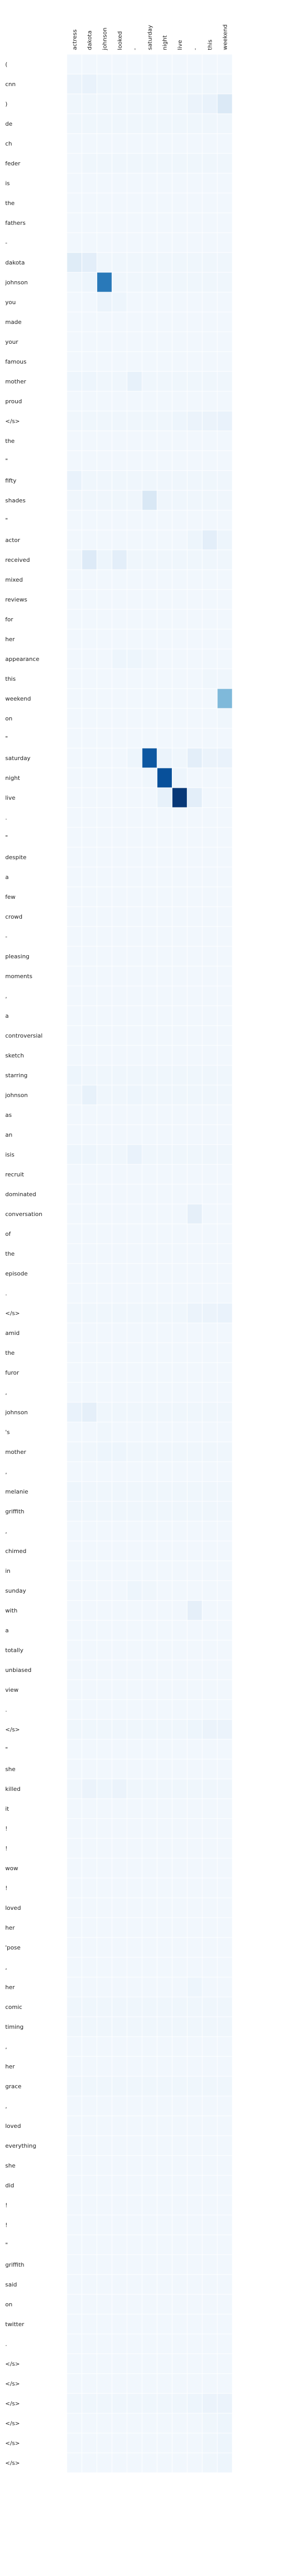 The height and width of the screenshot is (2576, 293). Describe the element at coordinates (16, 1590) in the screenshot. I see `y-tick-label: sunday` at that location.